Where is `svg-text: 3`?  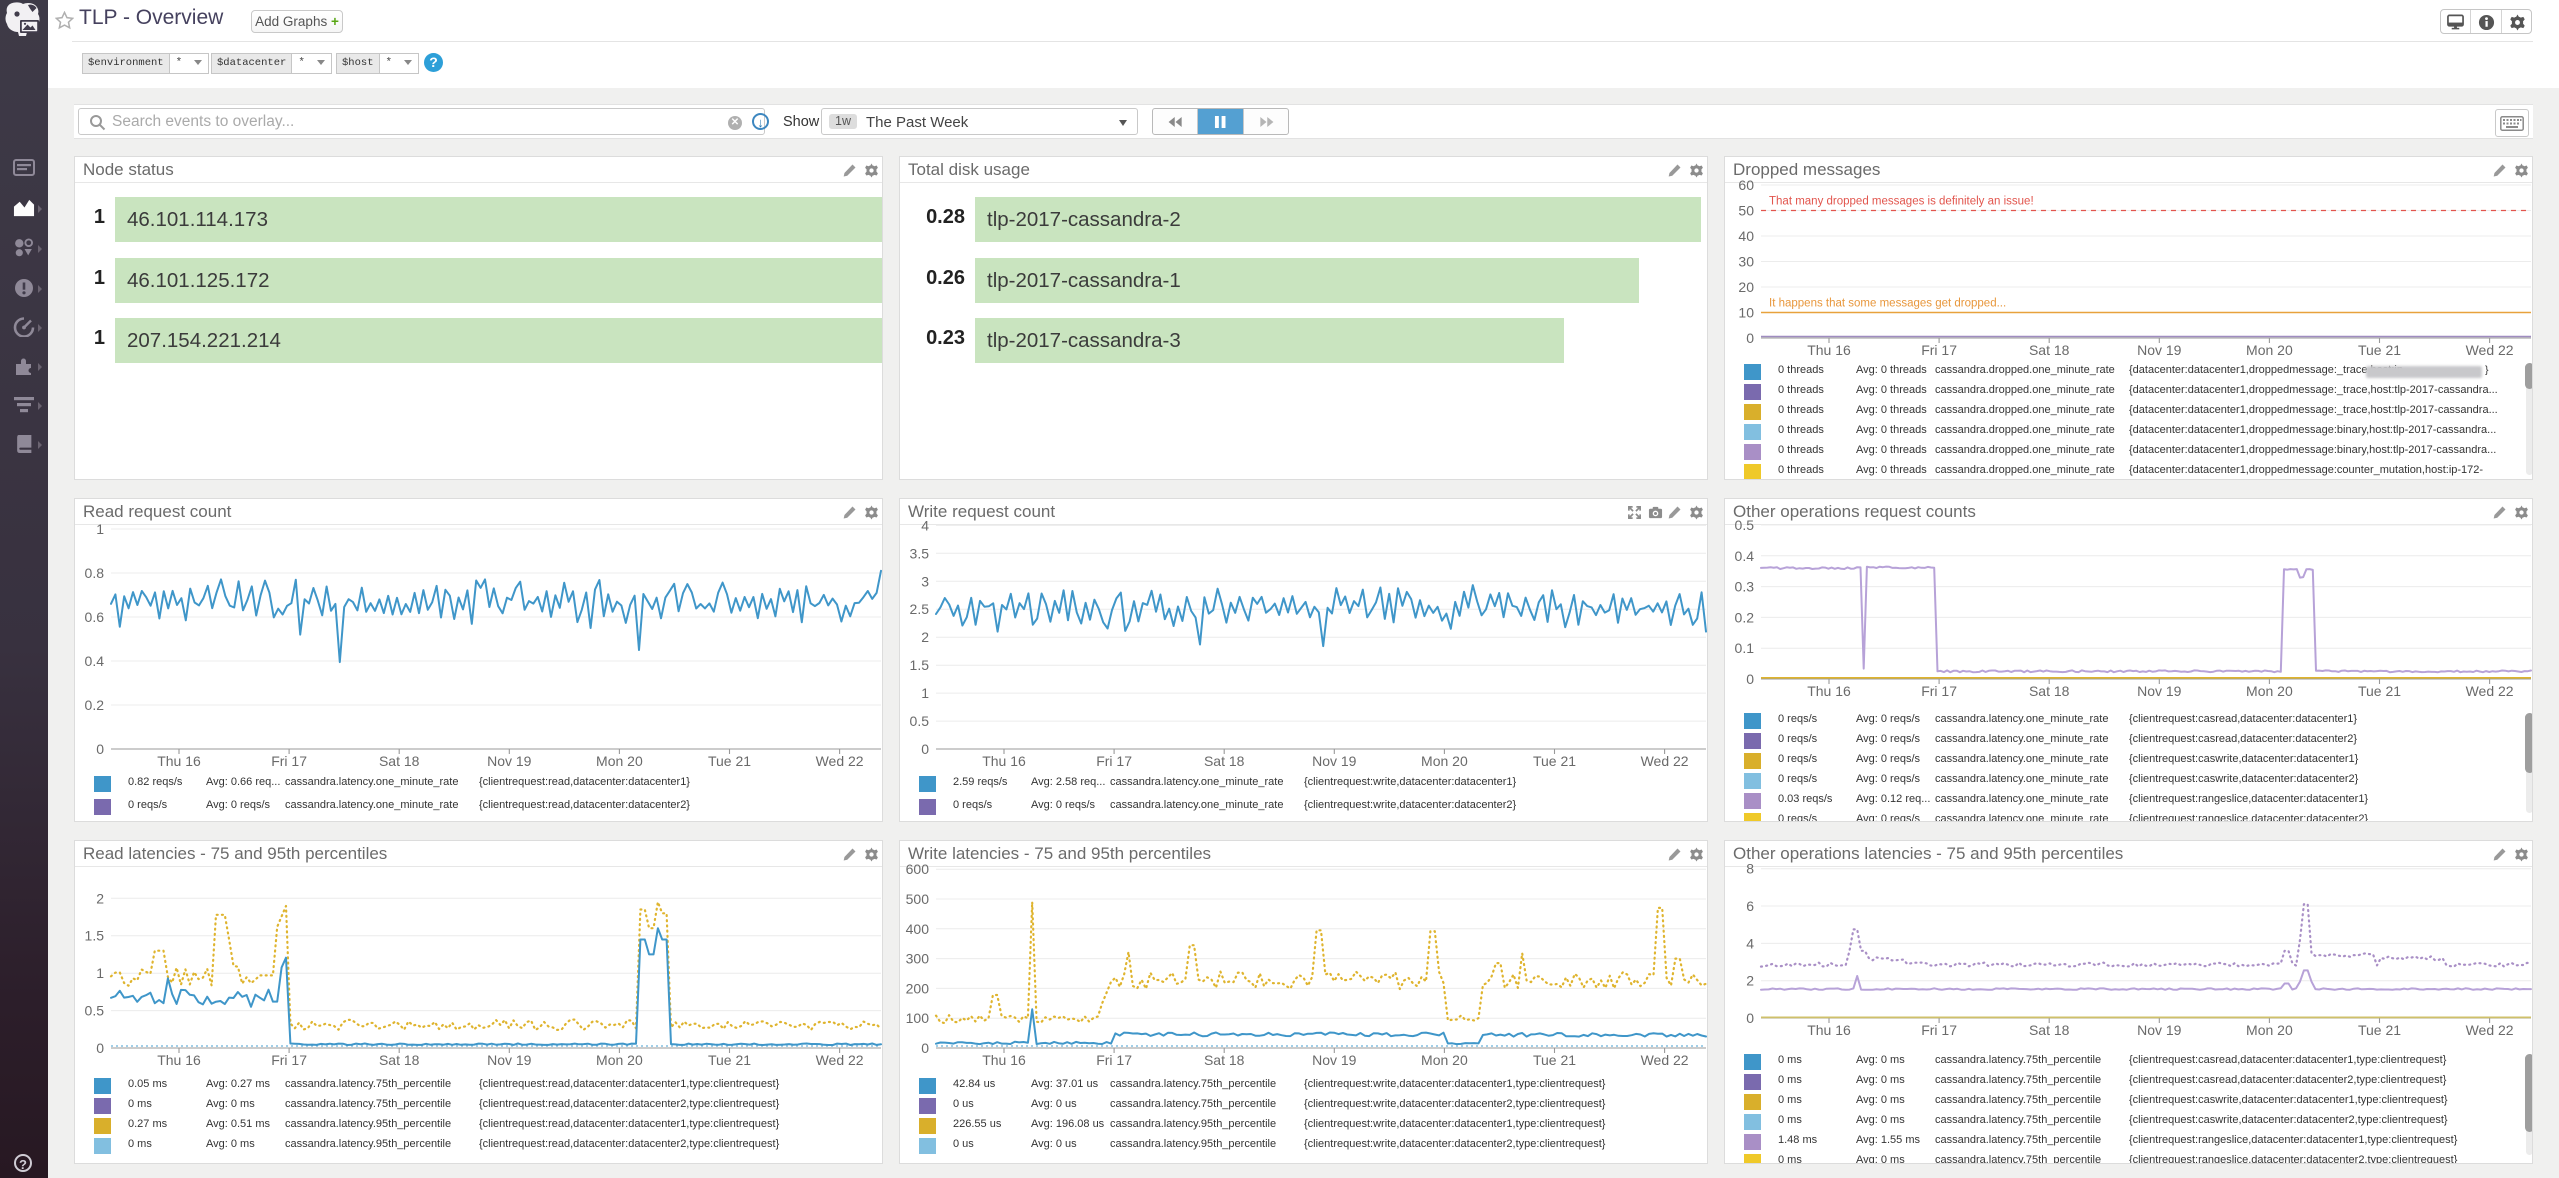 svg-text: 3 is located at coordinates (925, 581).